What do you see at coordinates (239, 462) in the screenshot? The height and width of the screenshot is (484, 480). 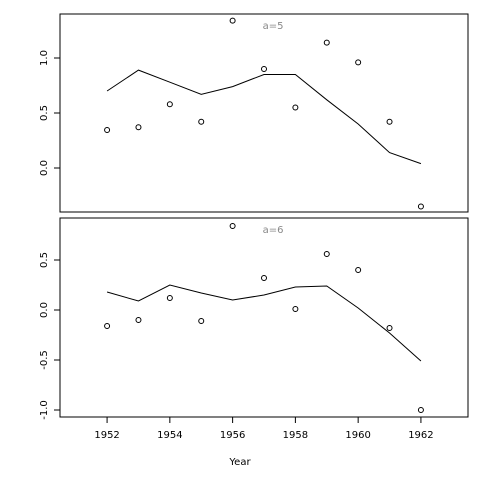 I see `x-axis-label: Year` at bounding box center [239, 462].